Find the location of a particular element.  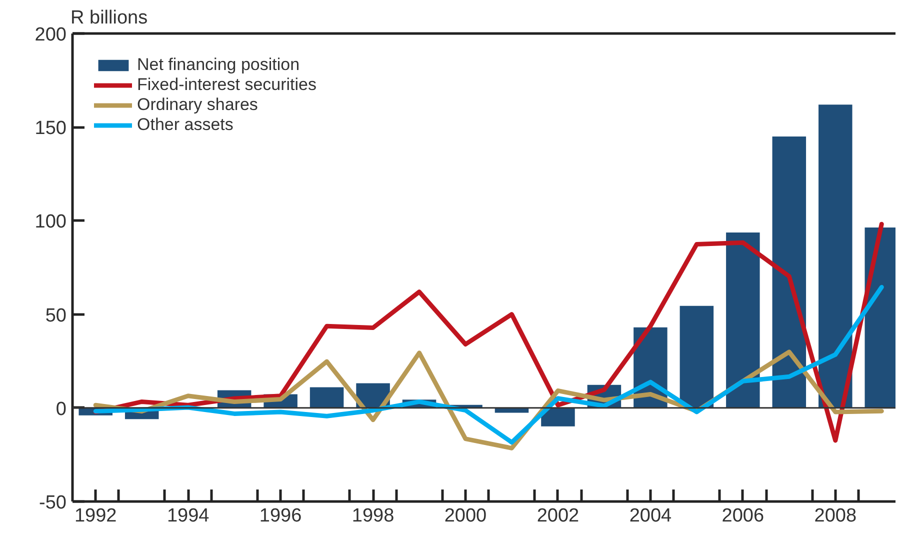

x-tick-label: 2004 is located at coordinates (650, 516).